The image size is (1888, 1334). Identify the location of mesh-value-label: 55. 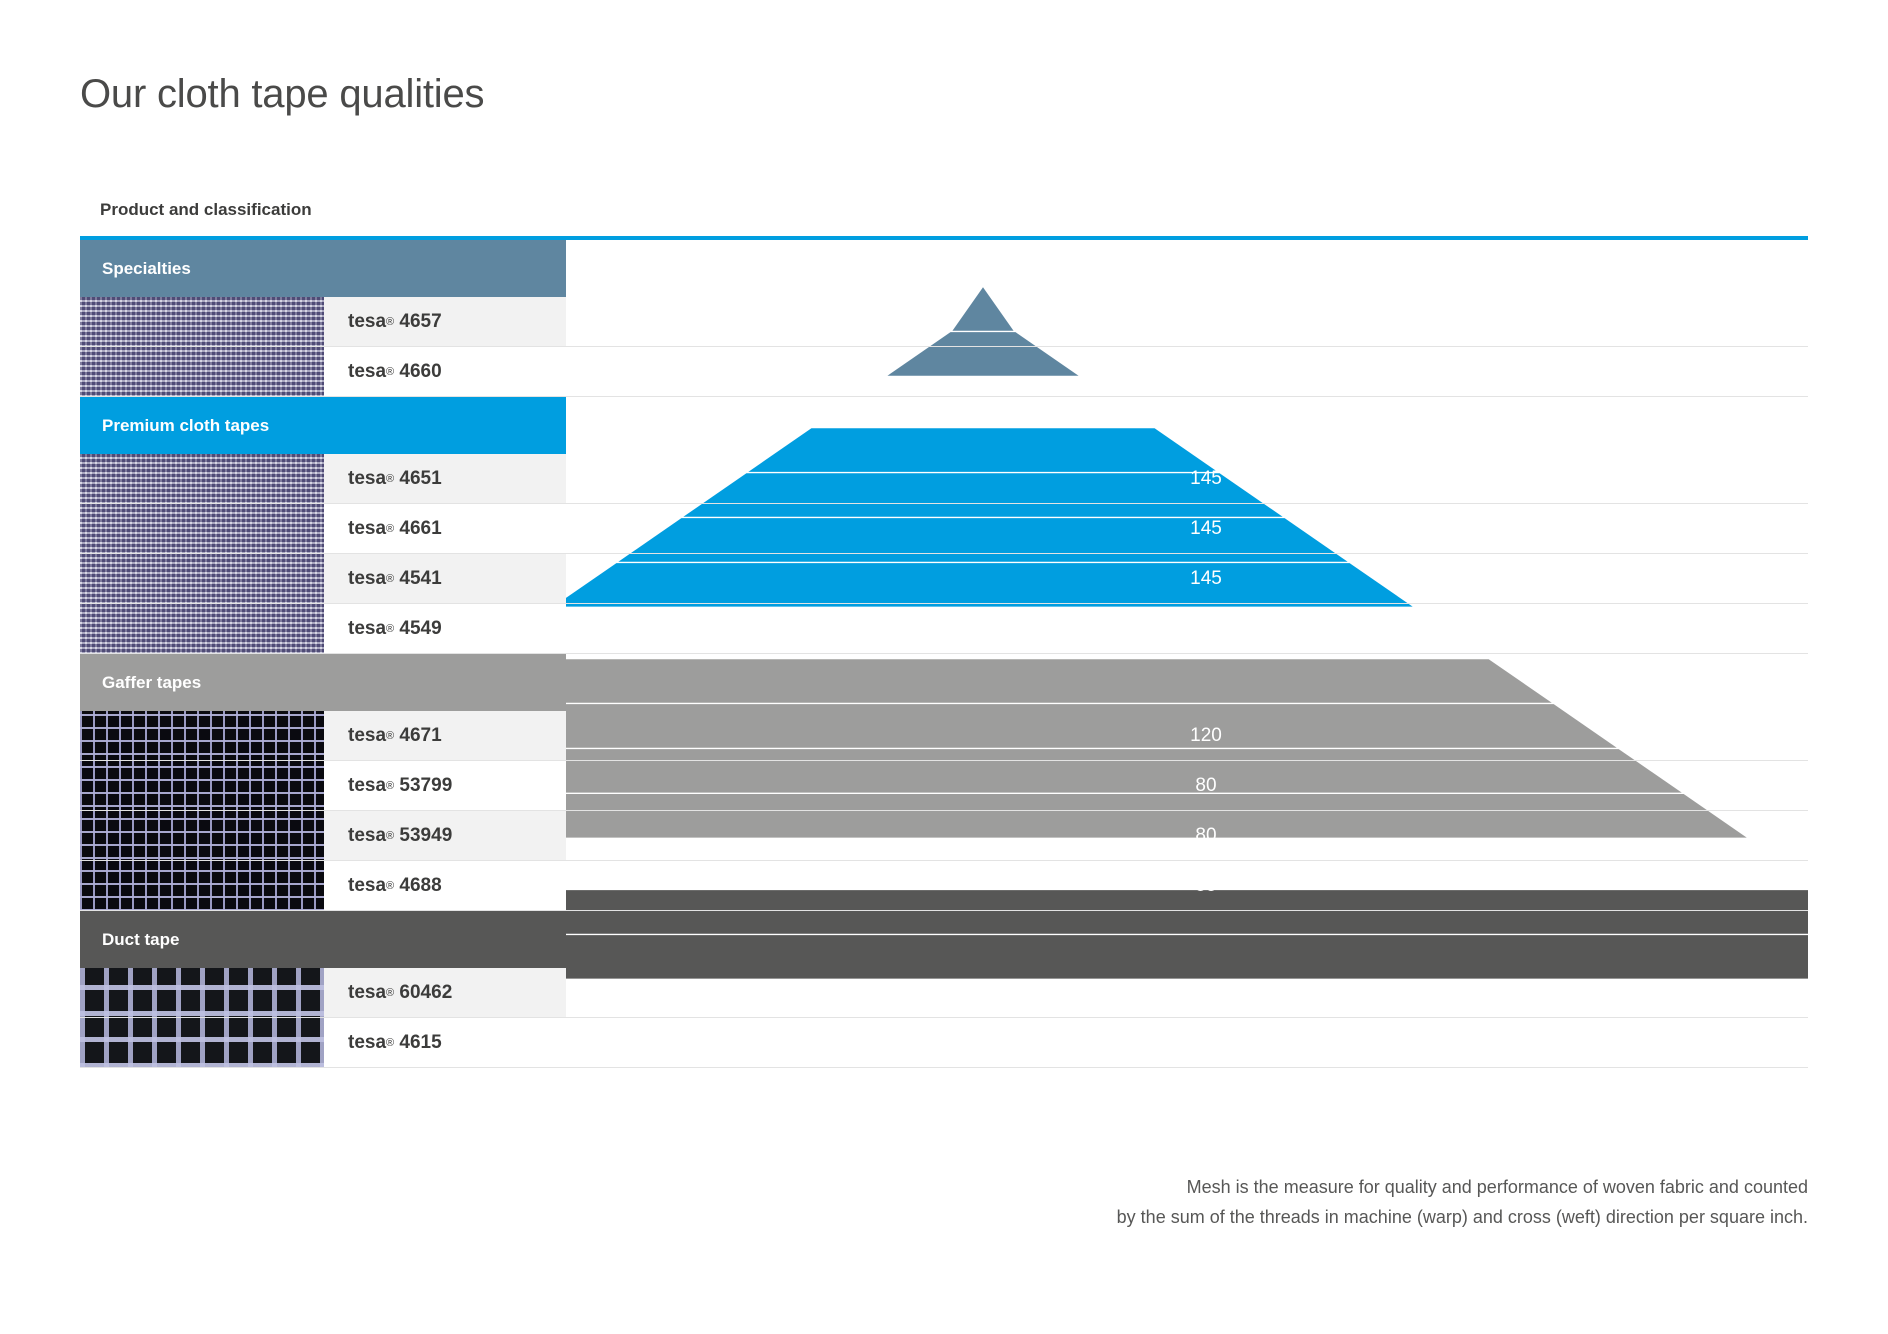
(1206, 885).